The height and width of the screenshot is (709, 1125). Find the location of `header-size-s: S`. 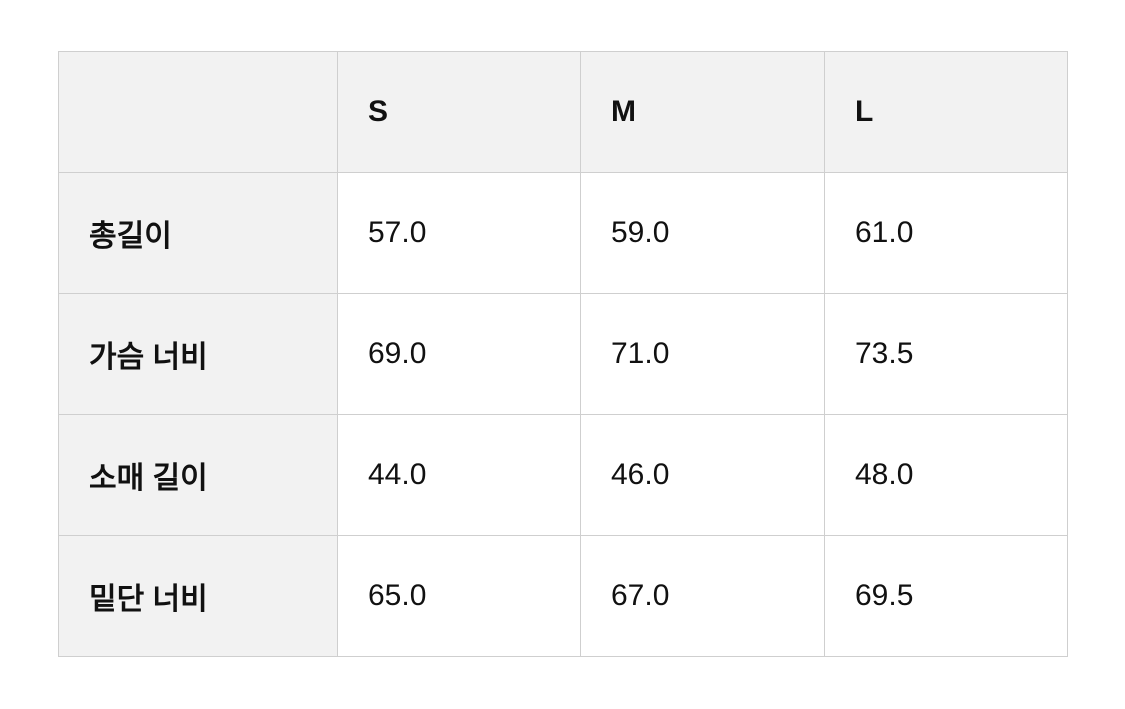

header-size-s: S is located at coordinates (459, 112).